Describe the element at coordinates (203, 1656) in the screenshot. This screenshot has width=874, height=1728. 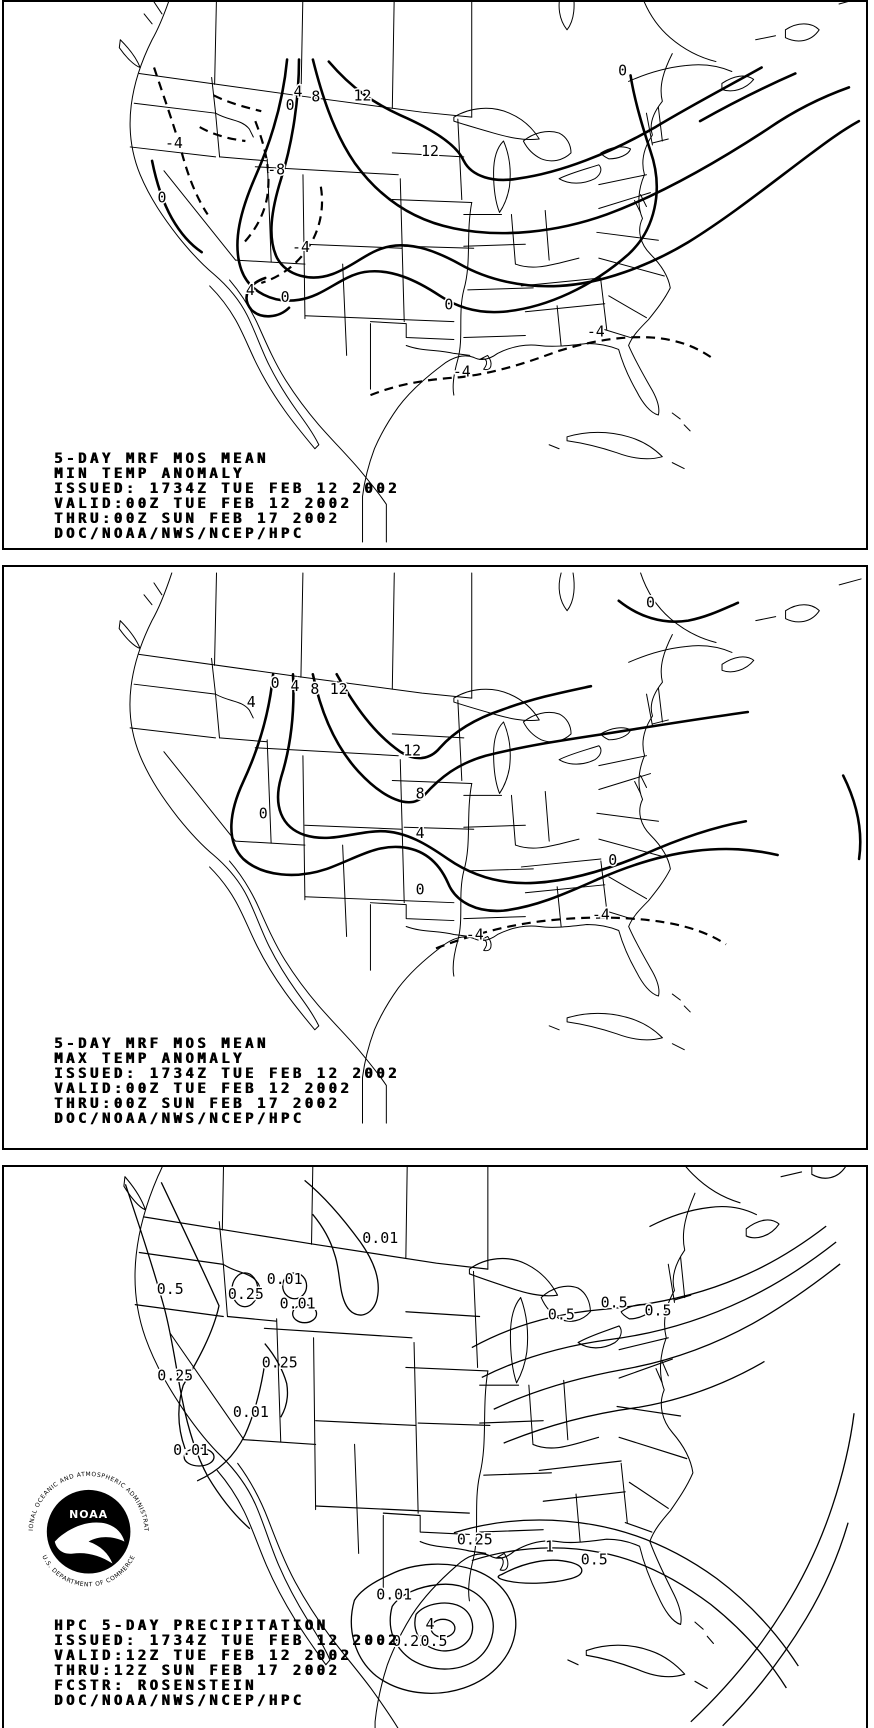
I see `caption-line: VALID:12Z TUE FEB 12 2002` at that location.